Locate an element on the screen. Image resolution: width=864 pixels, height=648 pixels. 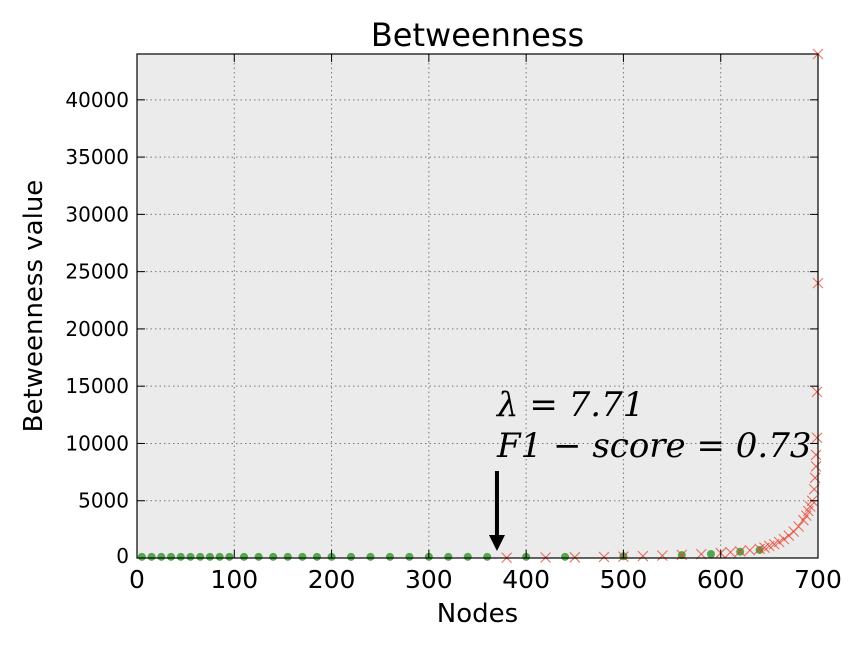
x-tick-label: 400 is located at coordinates (526, 579).